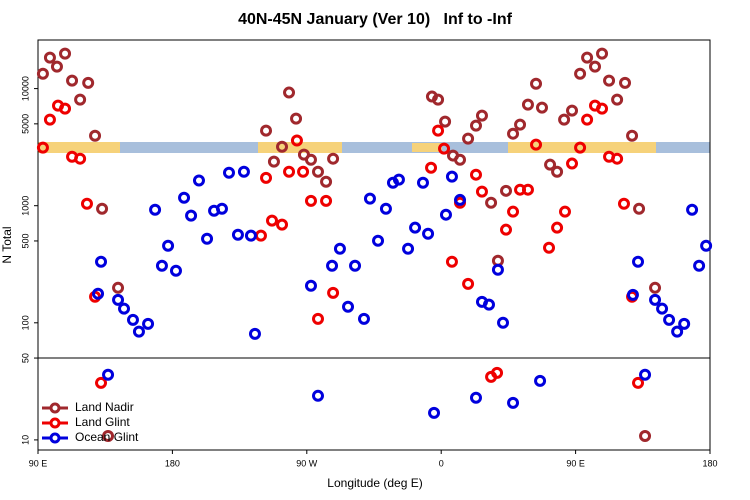 The image size is (750, 500). What do you see at coordinates (25, 358) in the screenshot?
I see `y-tick-label: 50` at bounding box center [25, 358].